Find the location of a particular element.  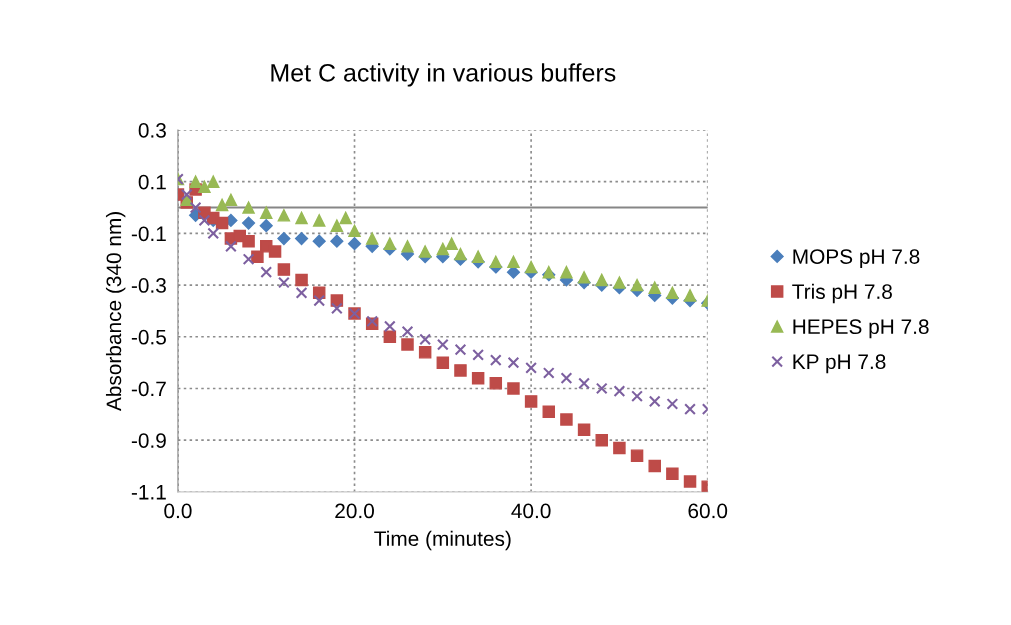

y-axis-title: Absorbance (340 nm) is located at coordinates (115, 312).